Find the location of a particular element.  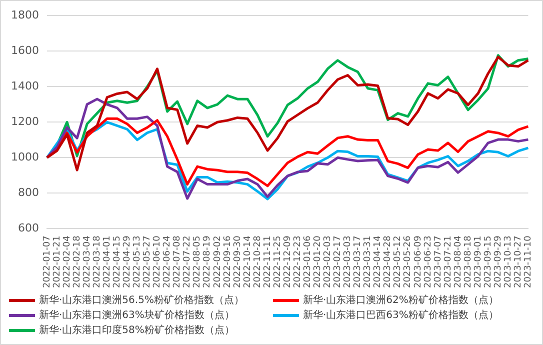

legend-label: 新华·山东港口澳洲63%块矿价格指数（点） is located at coordinates (136, 315).